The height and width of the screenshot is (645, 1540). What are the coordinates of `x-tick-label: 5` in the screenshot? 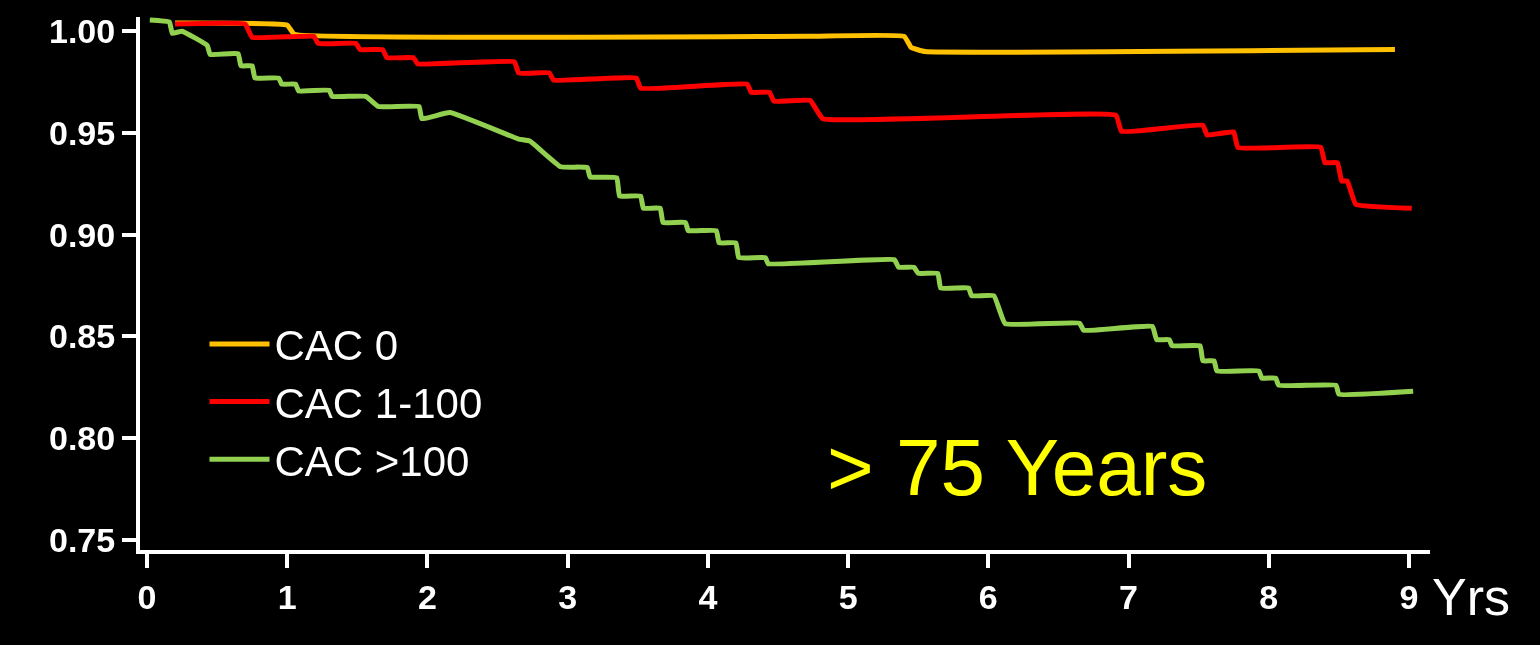 It's located at (848, 596).